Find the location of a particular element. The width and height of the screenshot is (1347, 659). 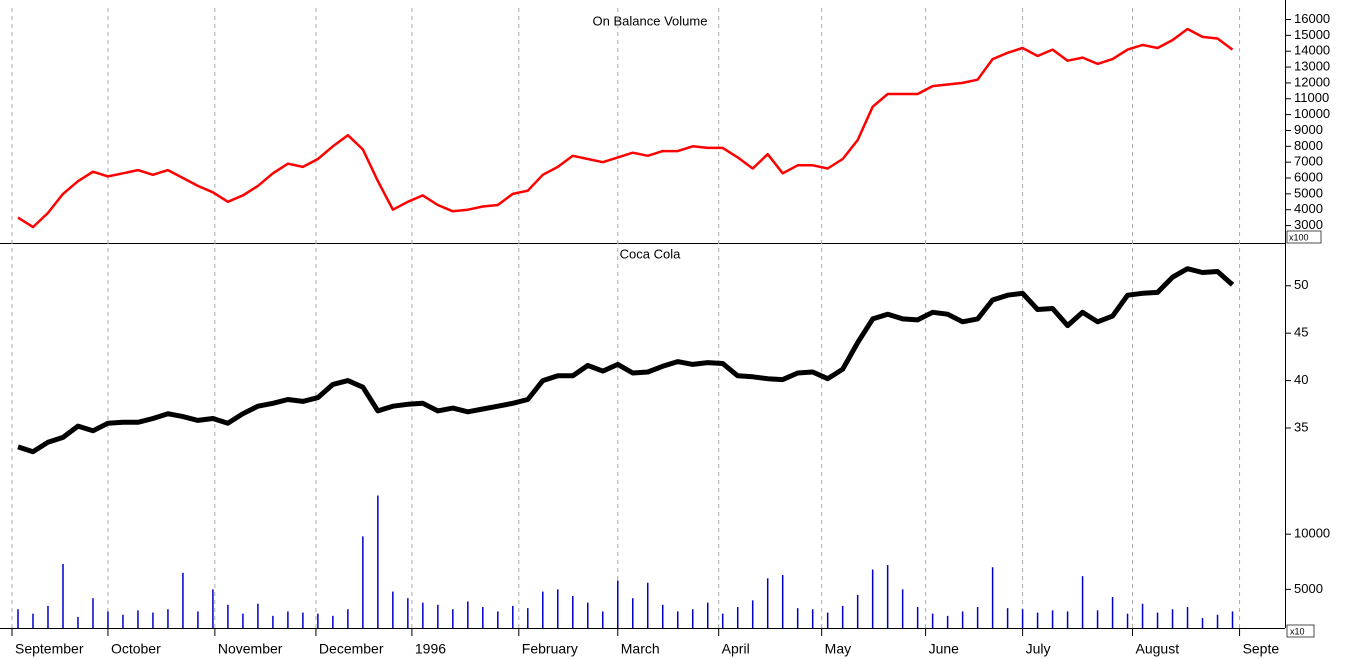

x-tick-label: December is located at coordinates (351, 649).